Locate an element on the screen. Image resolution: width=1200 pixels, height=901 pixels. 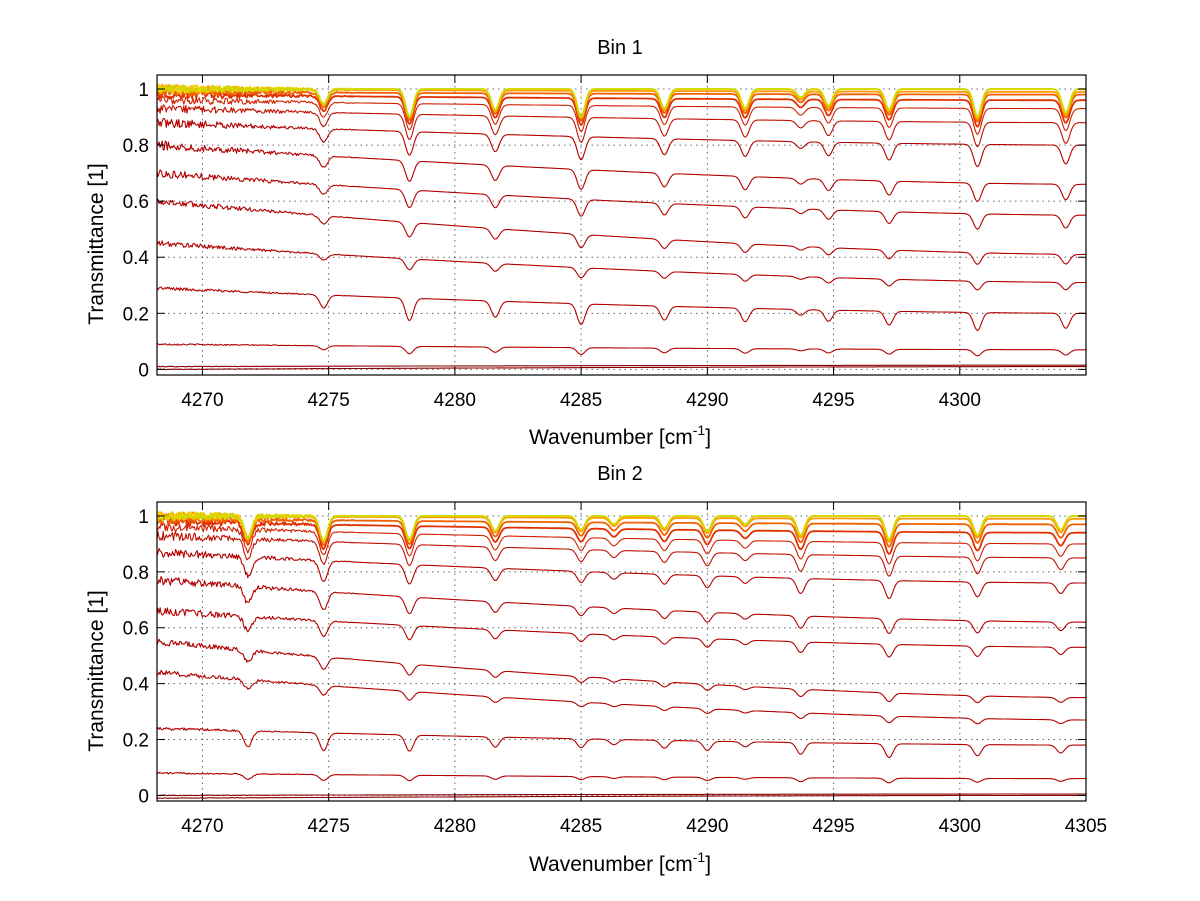
chart-title: Bin 2 is located at coordinates (620, 474).